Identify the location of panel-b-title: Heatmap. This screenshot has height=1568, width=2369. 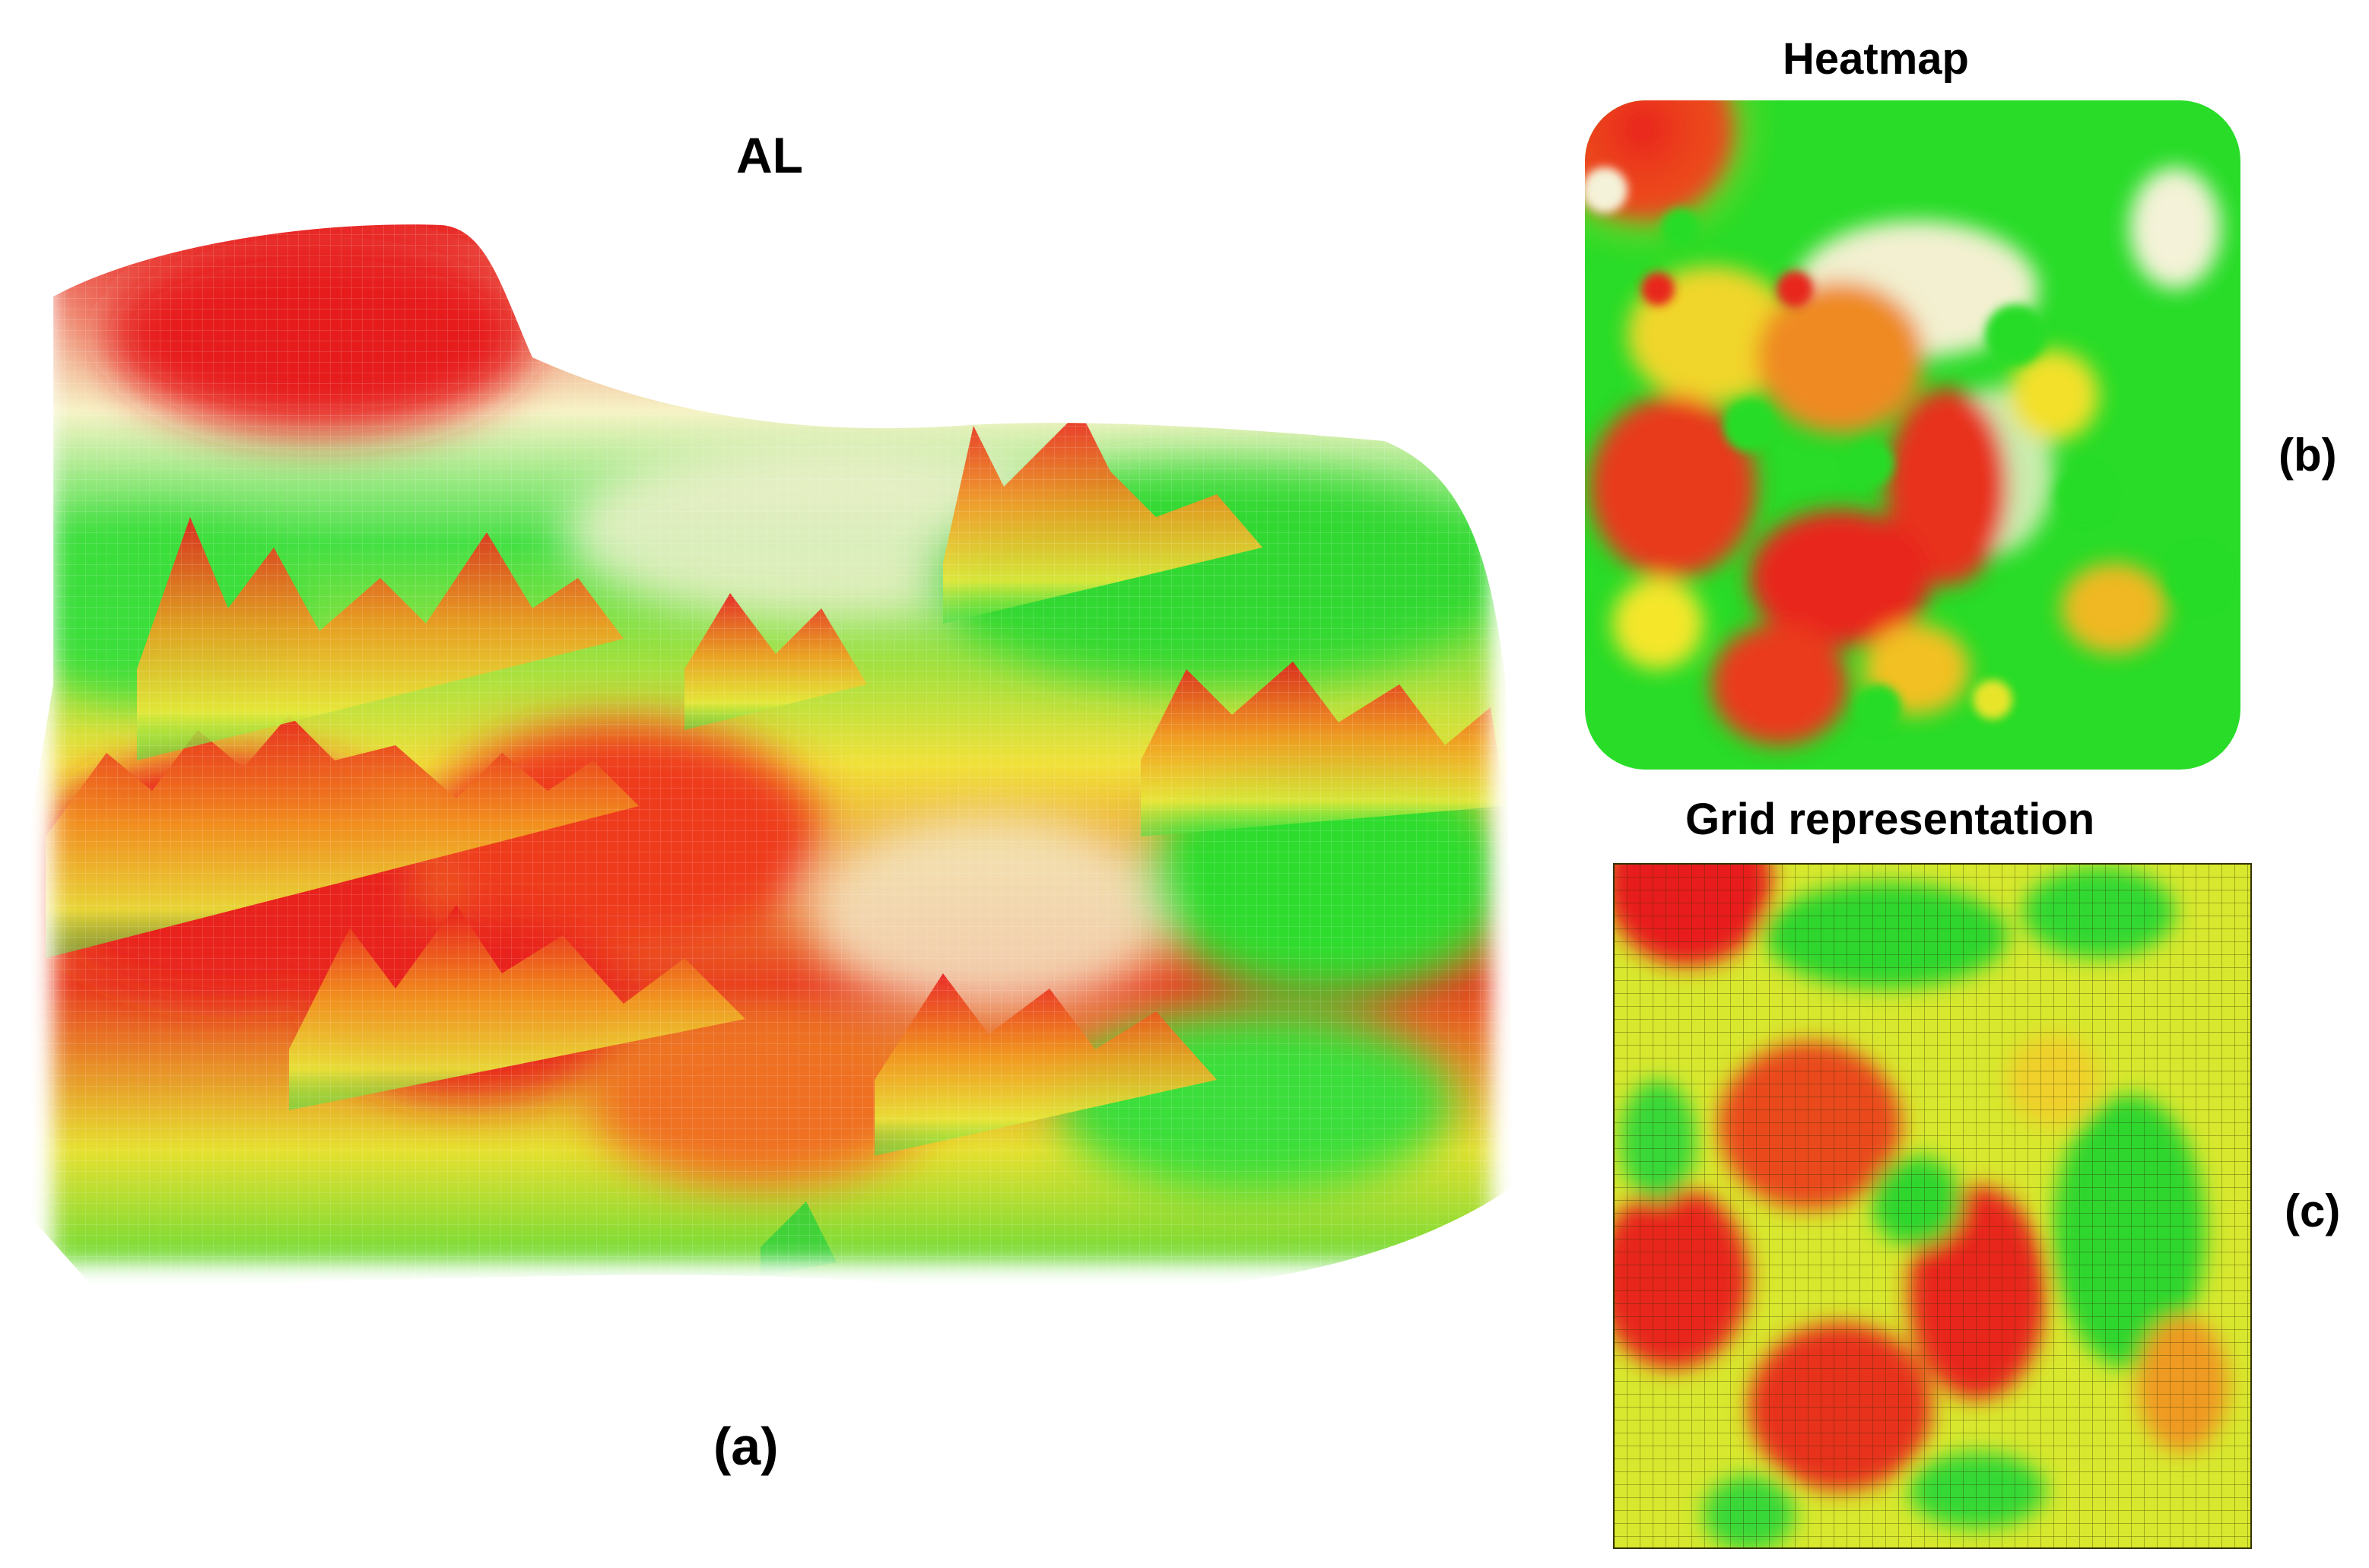
(1876, 59).